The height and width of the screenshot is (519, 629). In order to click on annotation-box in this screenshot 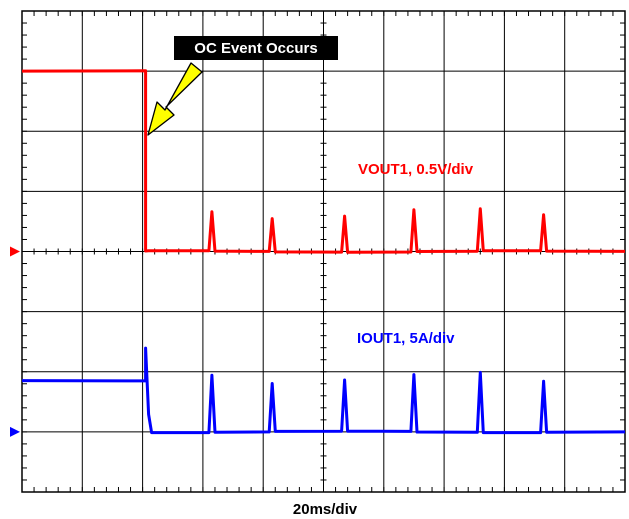, I will do `click(256, 48)`.